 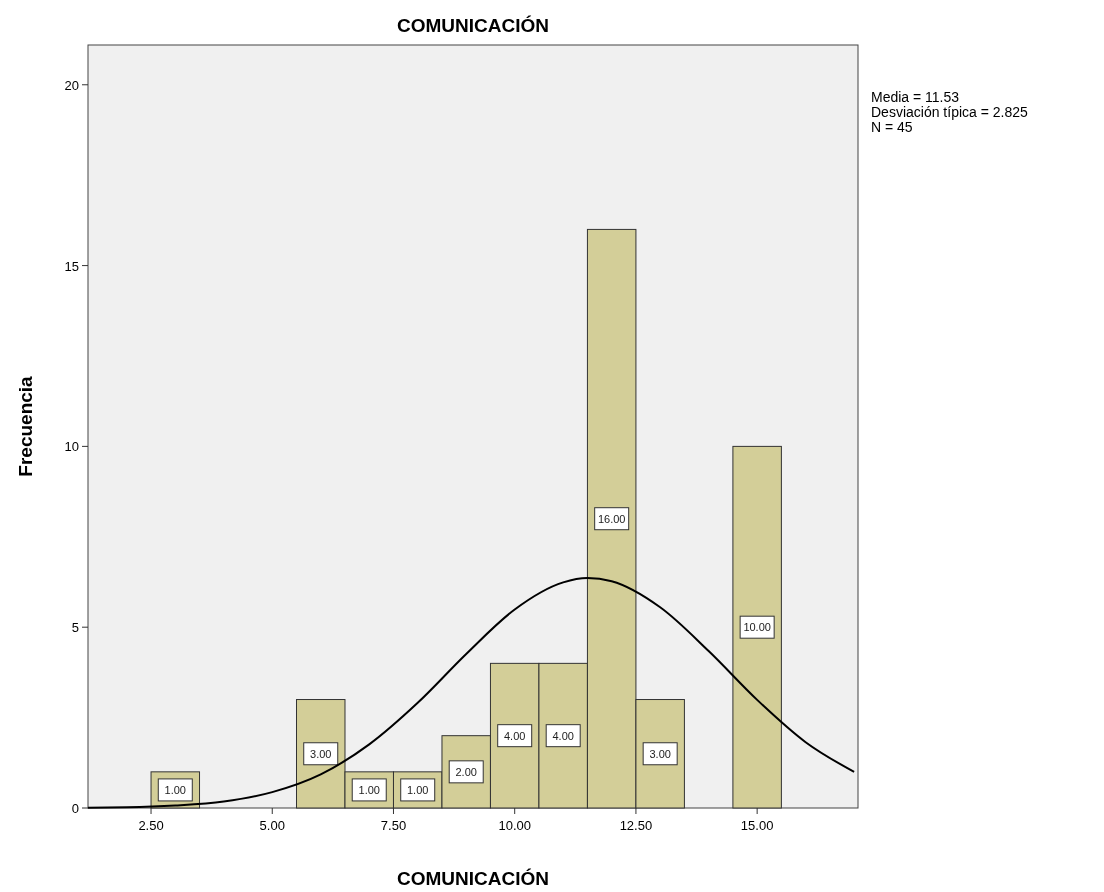 I want to click on x-tick-label: 10.00, so click(x=514, y=825).